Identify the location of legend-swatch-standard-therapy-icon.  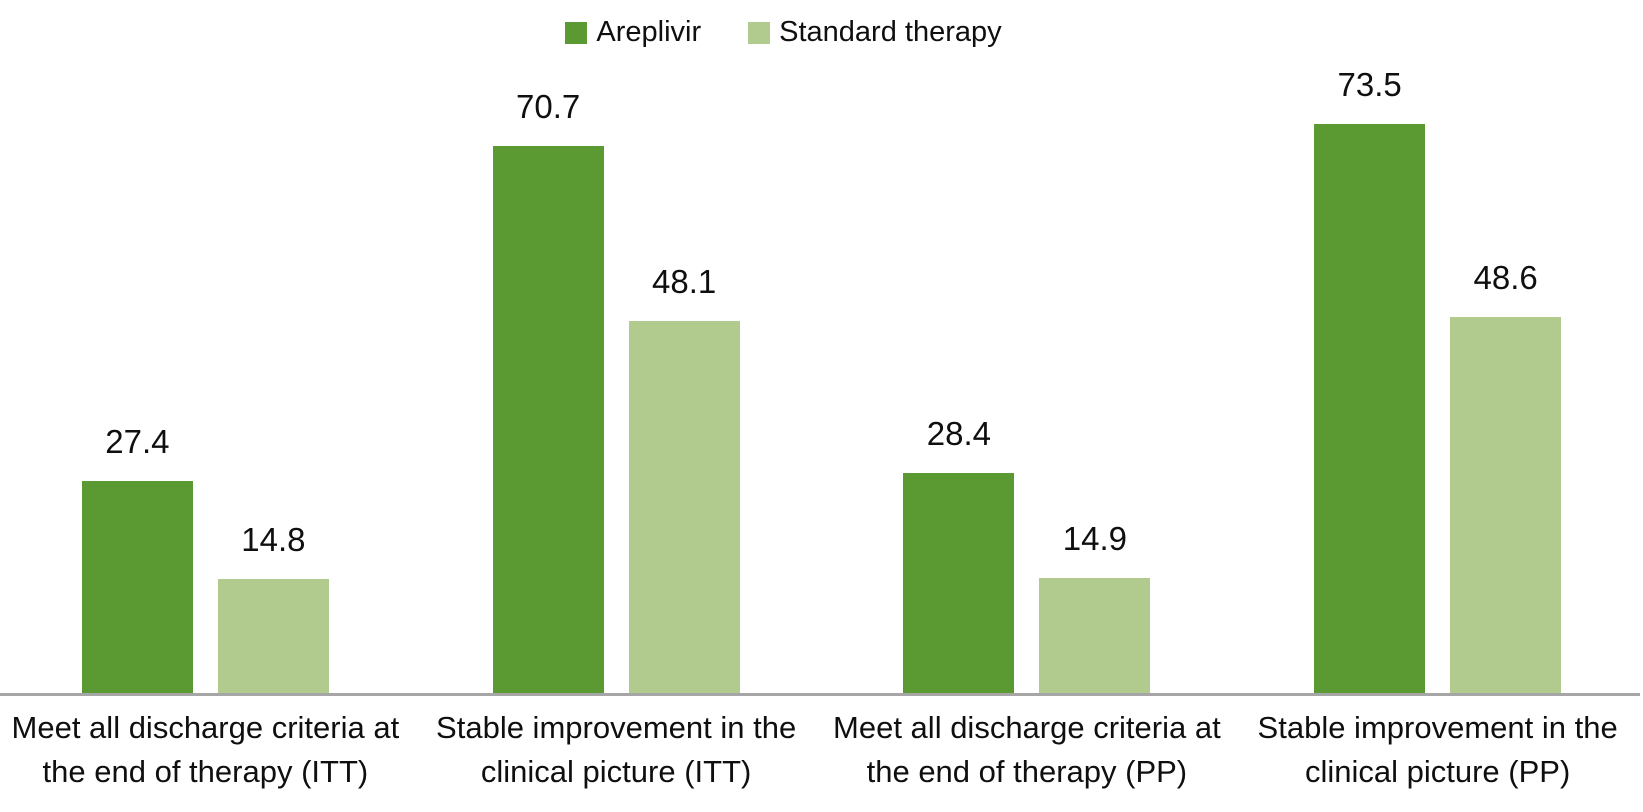
(759, 32).